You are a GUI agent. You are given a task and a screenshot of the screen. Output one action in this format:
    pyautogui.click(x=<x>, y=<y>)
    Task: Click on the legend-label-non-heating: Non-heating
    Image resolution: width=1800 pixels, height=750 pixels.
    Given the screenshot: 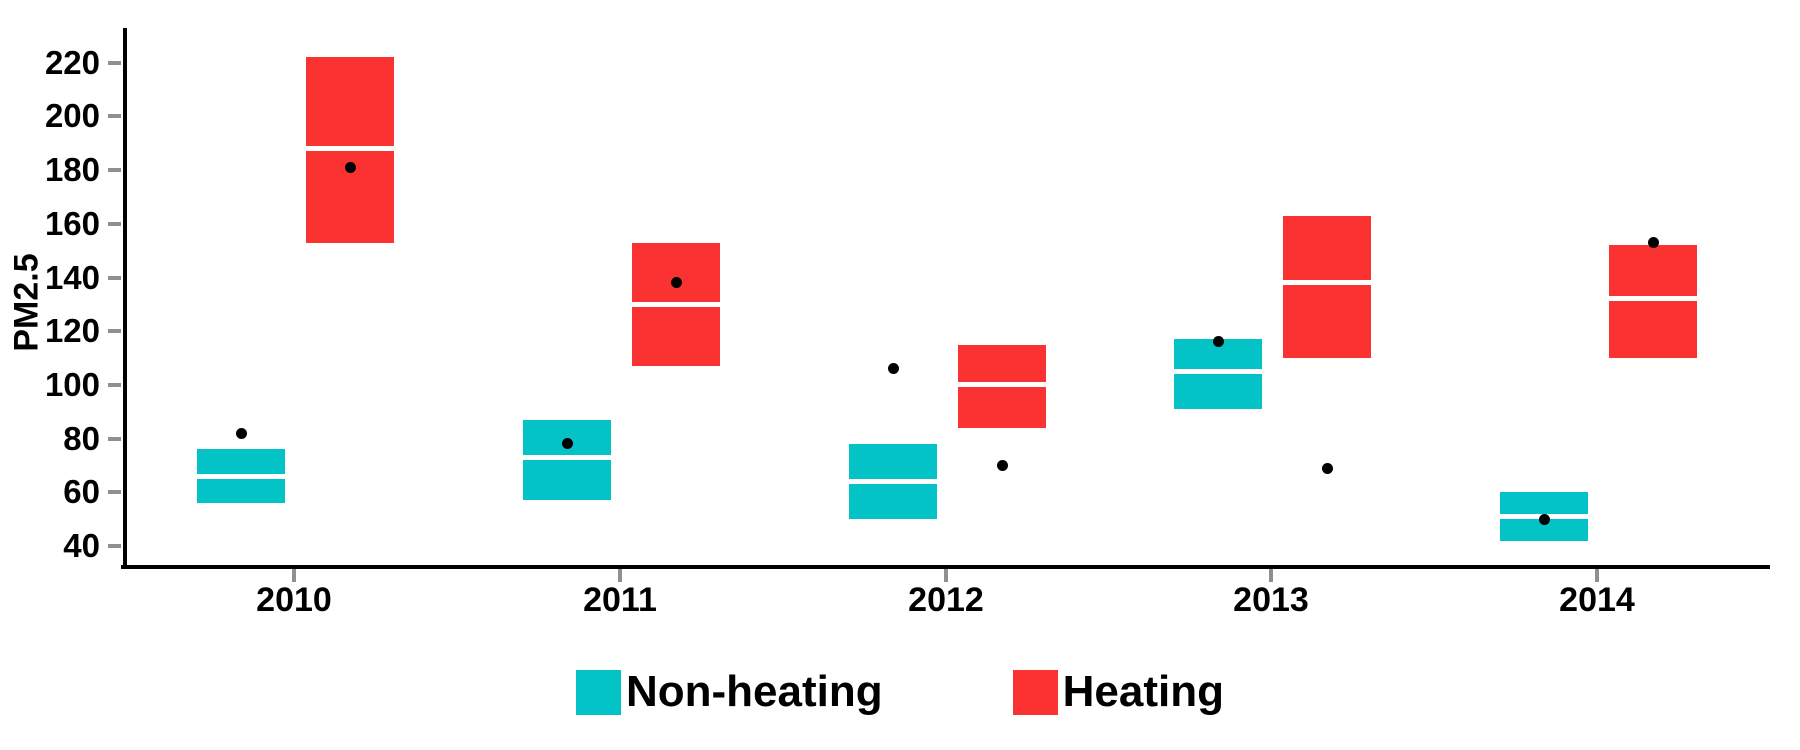 What is the action you would take?
    pyautogui.click(x=754, y=691)
    